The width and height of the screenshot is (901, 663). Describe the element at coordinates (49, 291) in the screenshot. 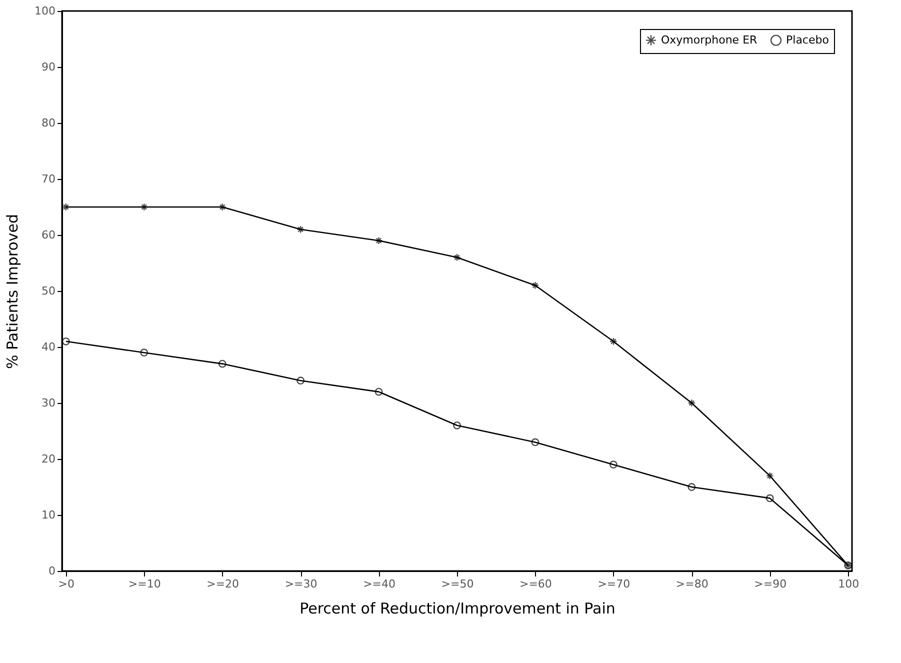

I see `y-tick-label: 50` at that location.